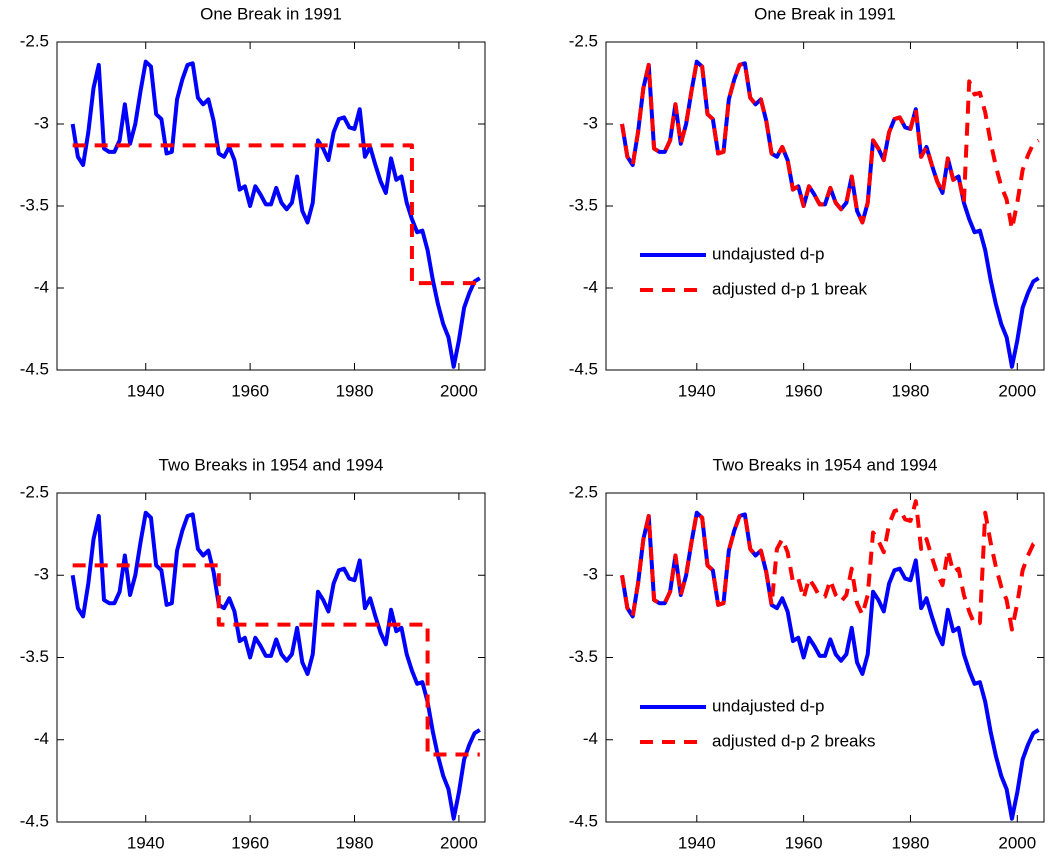  What do you see at coordinates (789, 288) in the screenshot?
I see `legend-label: adjusted d-p 1 break` at bounding box center [789, 288].